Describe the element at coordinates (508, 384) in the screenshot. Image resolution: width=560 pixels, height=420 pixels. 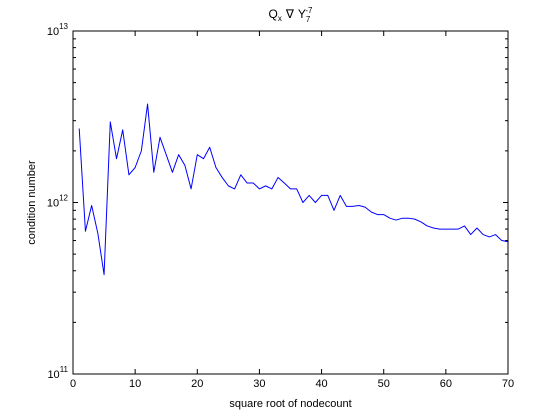
I see `x-tick-label: 70` at that location.